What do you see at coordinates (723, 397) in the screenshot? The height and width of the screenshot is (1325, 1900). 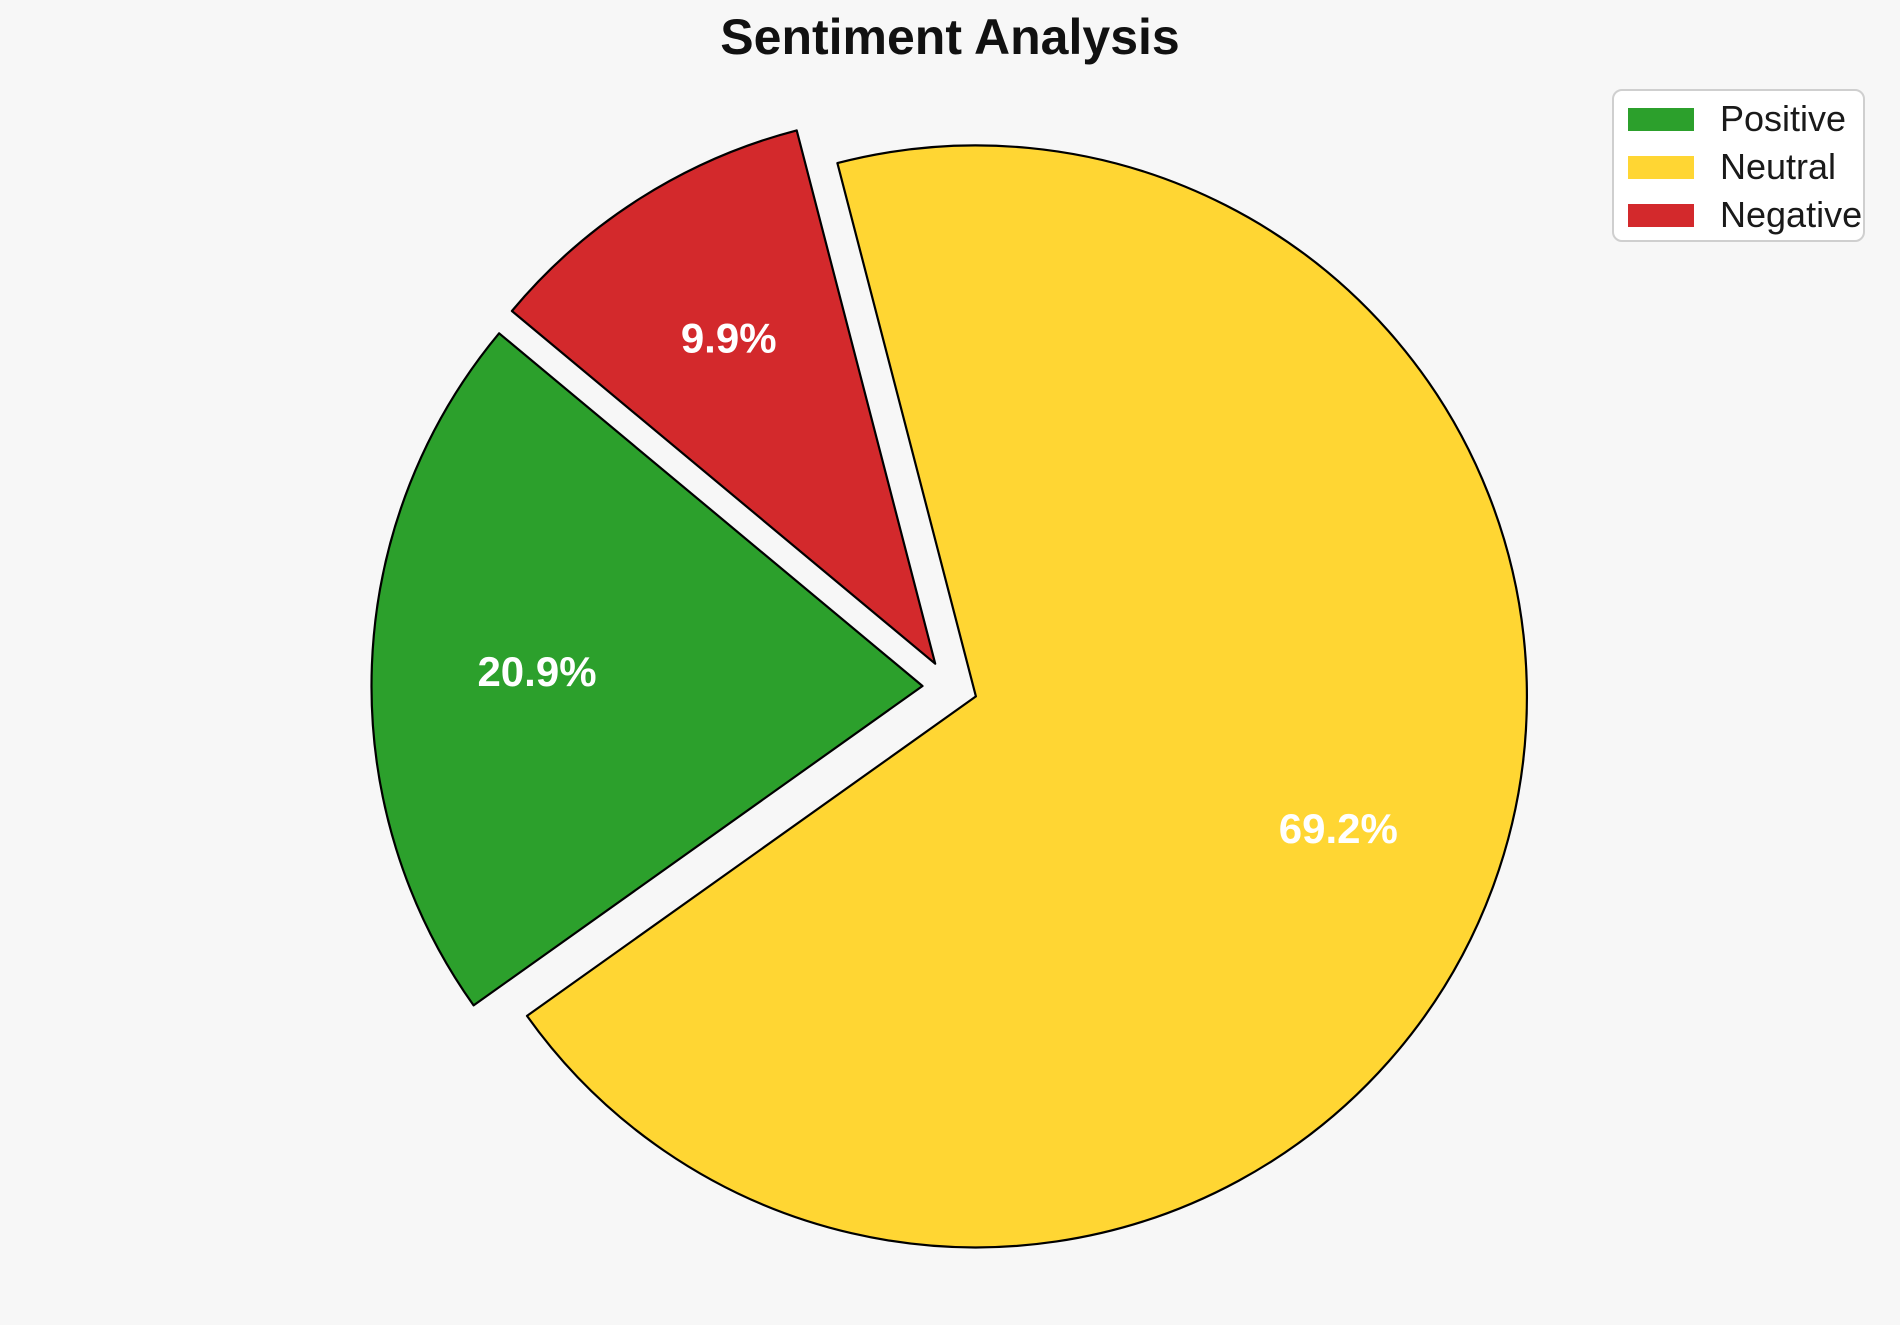 I see `pie-slice-negative` at bounding box center [723, 397].